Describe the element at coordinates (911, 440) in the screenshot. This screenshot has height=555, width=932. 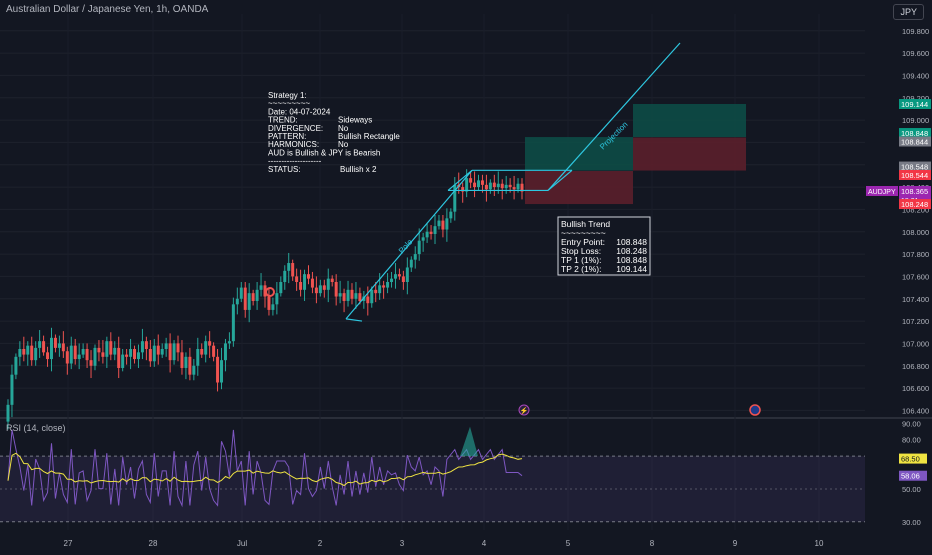
I see `rsi-tick-label: 80.00` at that location.